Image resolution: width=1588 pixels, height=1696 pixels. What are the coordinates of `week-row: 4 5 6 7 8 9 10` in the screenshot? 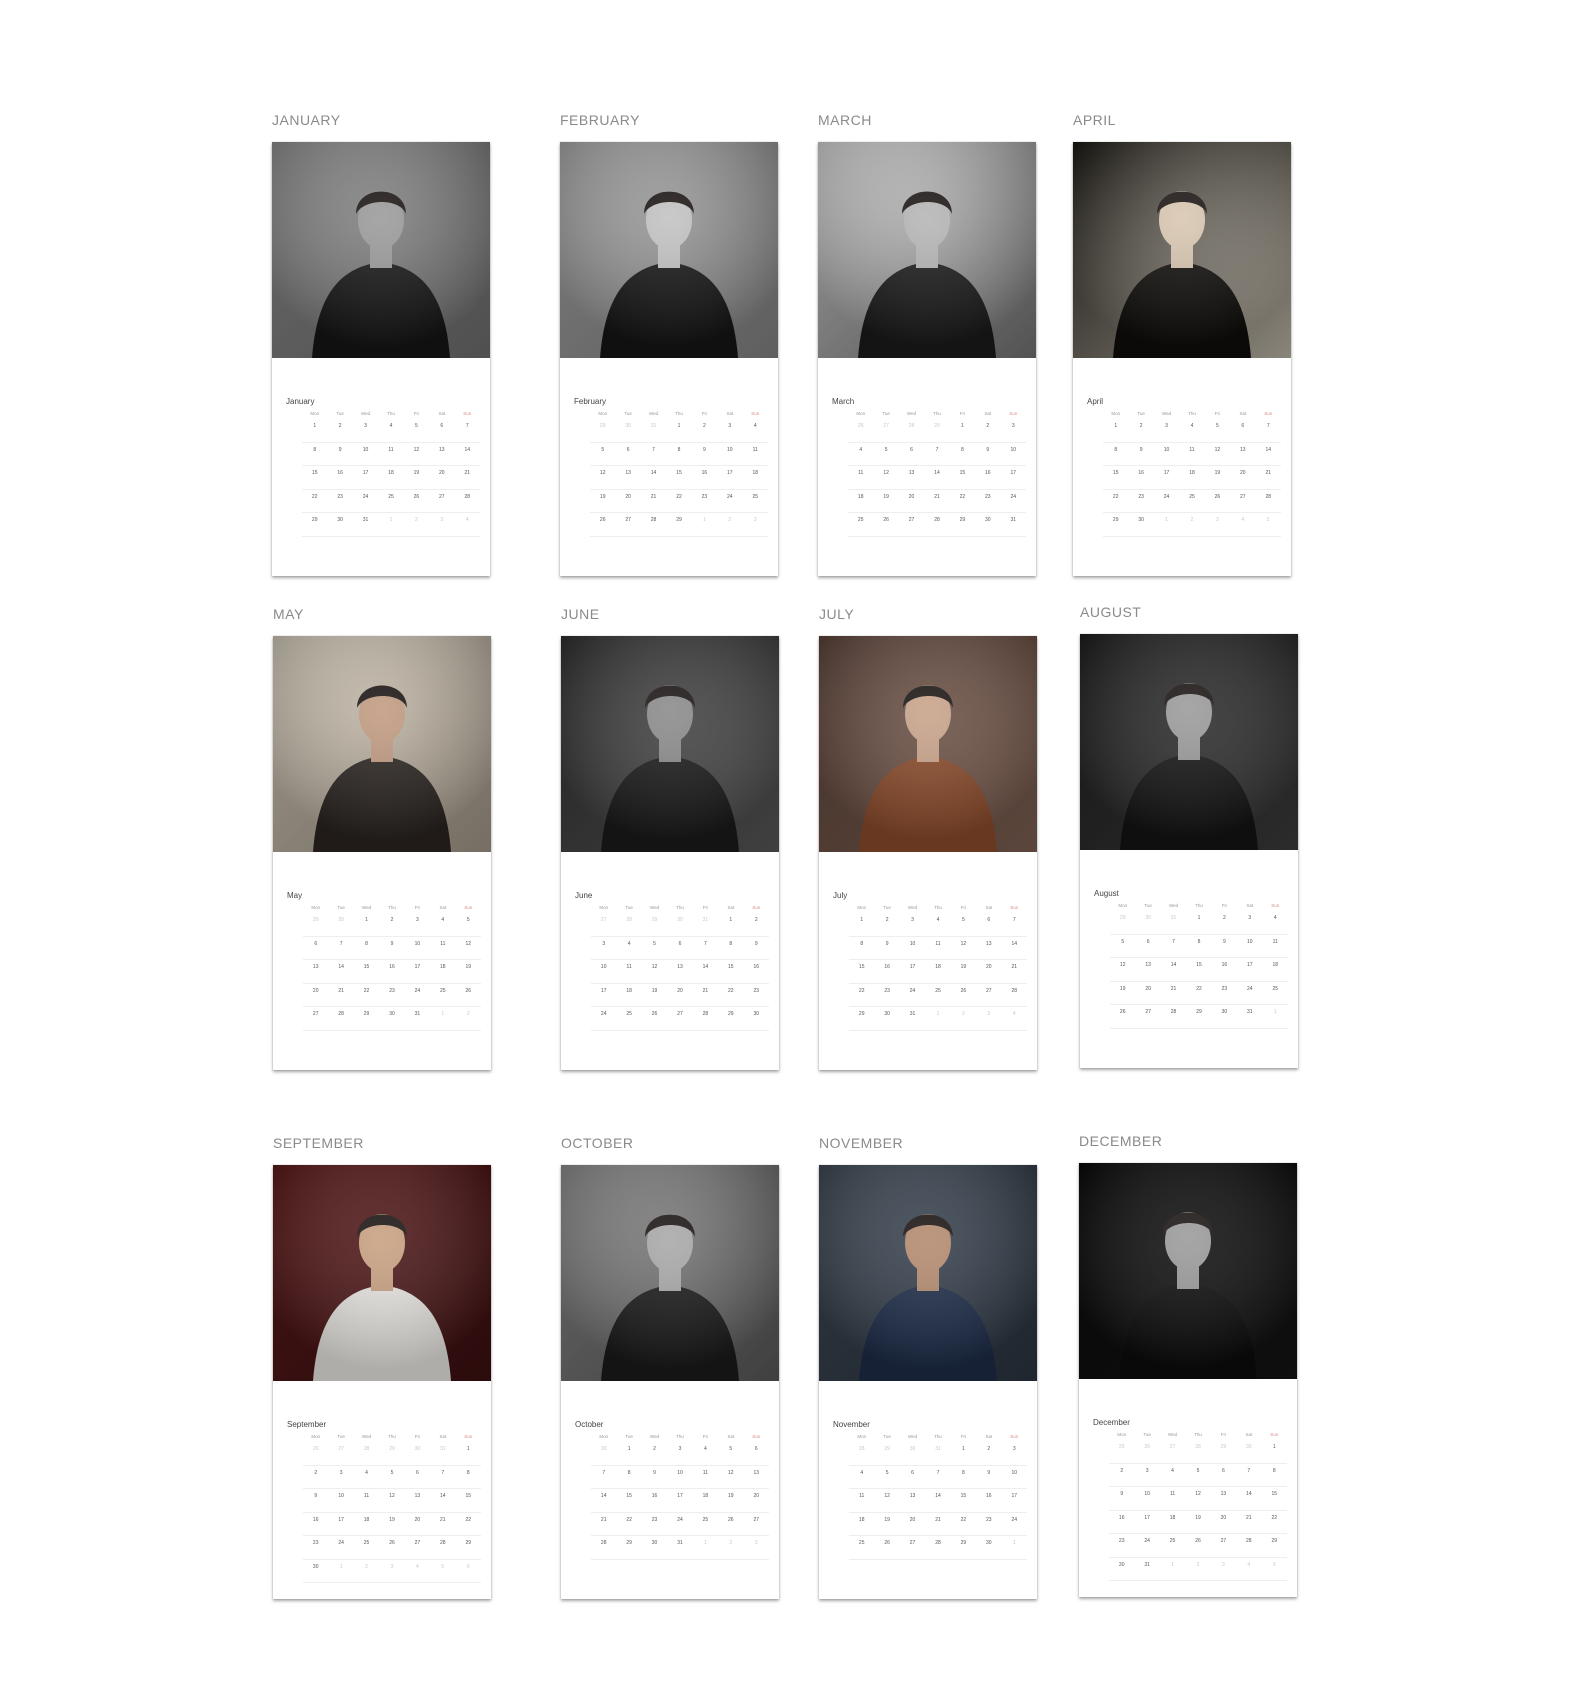 It's located at (938, 1477).